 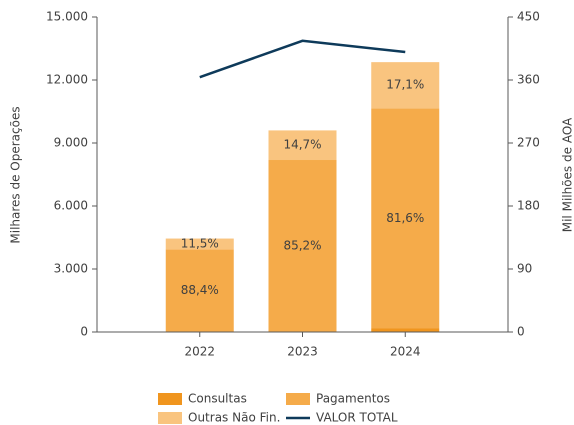 What do you see at coordinates (357, 418) in the screenshot?
I see `legend-label: VALOR TOTAL` at bounding box center [357, 418].